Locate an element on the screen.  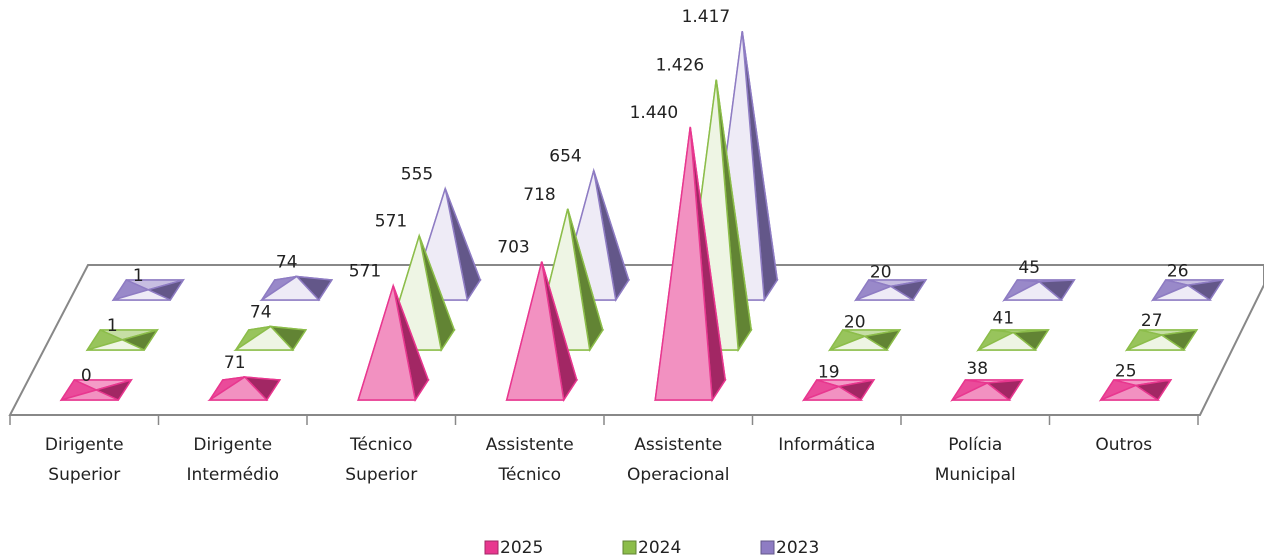
data-label: 654 is located at coordinates (565, 157).